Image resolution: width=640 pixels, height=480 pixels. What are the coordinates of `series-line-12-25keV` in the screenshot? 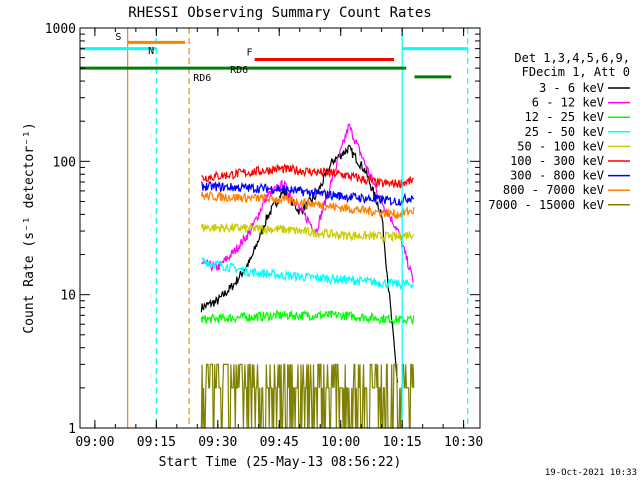 It's located at (307, 317).